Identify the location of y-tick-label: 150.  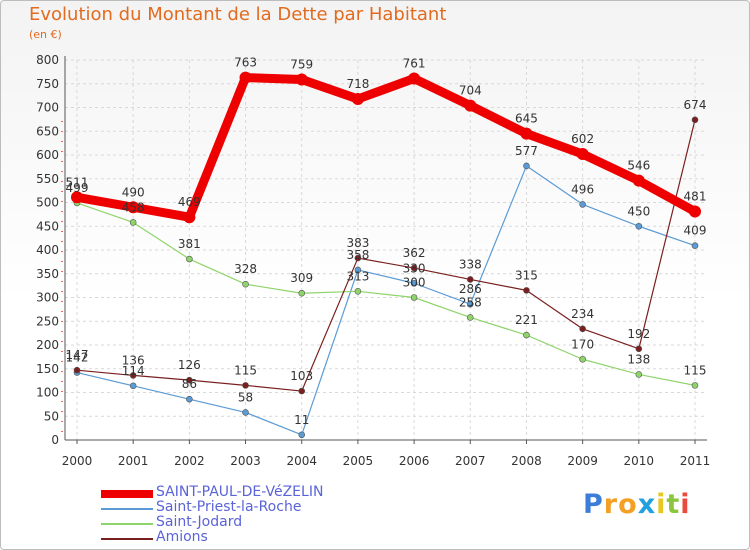
(47, 369).